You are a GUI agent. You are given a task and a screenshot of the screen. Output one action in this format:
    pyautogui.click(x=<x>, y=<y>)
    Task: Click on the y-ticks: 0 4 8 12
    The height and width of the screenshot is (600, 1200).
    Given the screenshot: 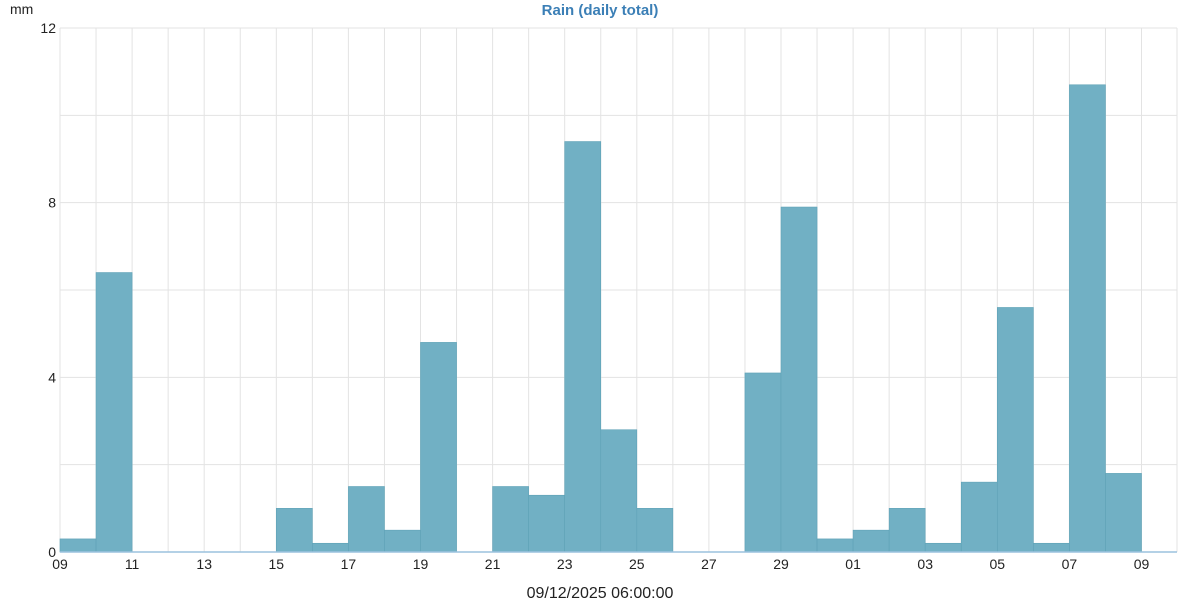 What is the action you would take?
    pyautogui.click(x=48, y=290)
    